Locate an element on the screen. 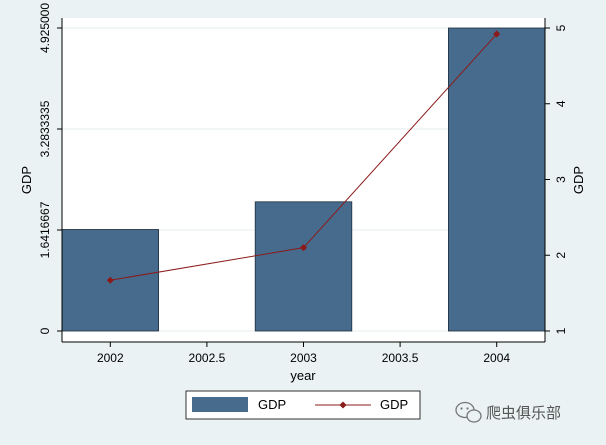 Image resolution: width=606 pixels, height=445 pixels. y-left-tick-label: 0 is located at coordinates (45, 330).